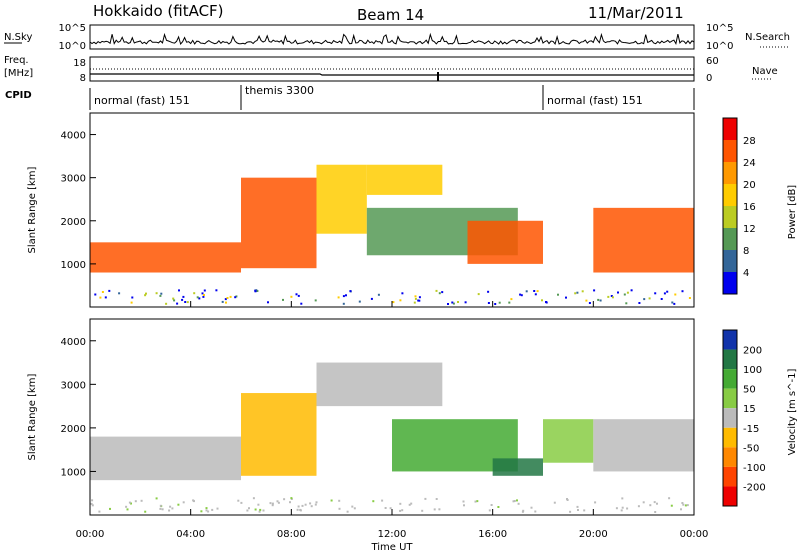 The width and height of the screenshot is (800, 554). I want to click on cpid-segment-label: normal (fast) 151, so click(142, 100).